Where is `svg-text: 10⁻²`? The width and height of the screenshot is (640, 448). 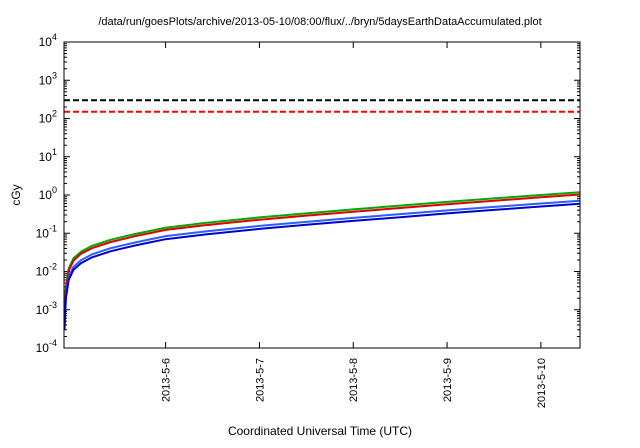 svg-text: 10⁻² is located at coordinates (46, 270).